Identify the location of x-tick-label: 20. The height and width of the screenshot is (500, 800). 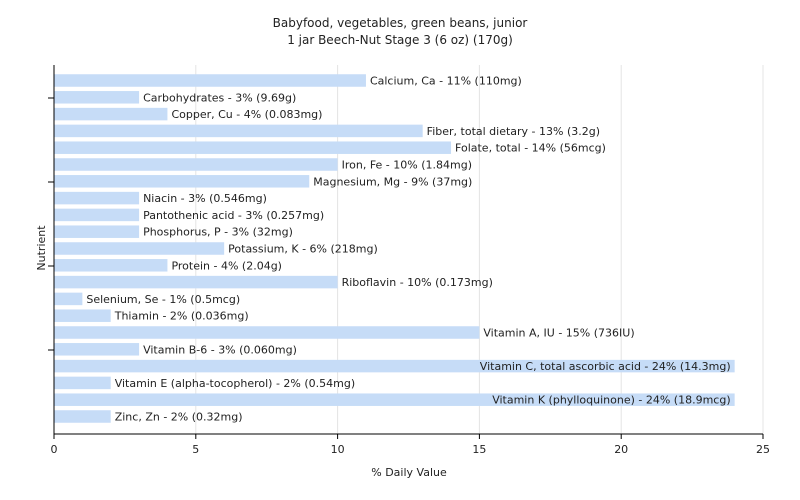
(621, 449).